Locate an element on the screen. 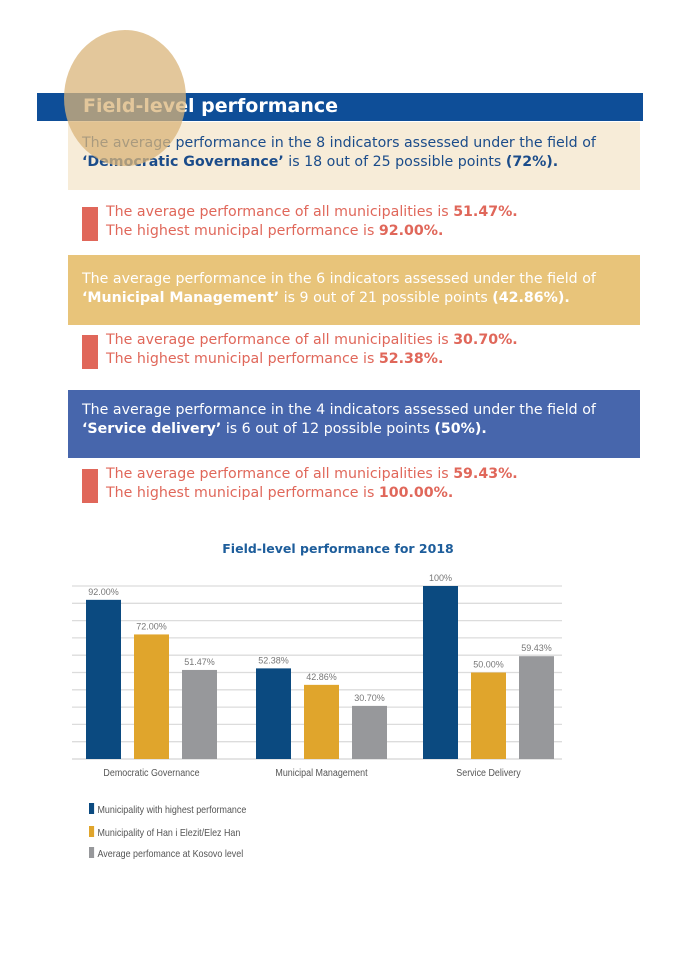 The height and width of the screenshot is (960, 676). field-percent: (50%). is located at coordinates (460, 429).